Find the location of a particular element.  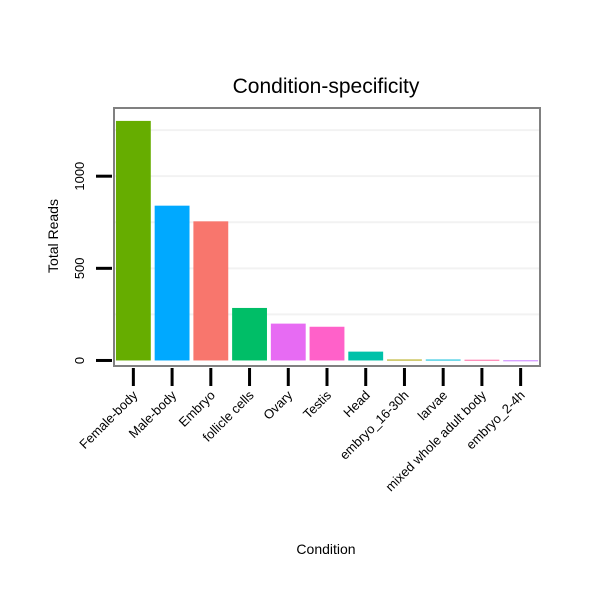

x-tick-label: Female-body is located at coordinates (108, 419).